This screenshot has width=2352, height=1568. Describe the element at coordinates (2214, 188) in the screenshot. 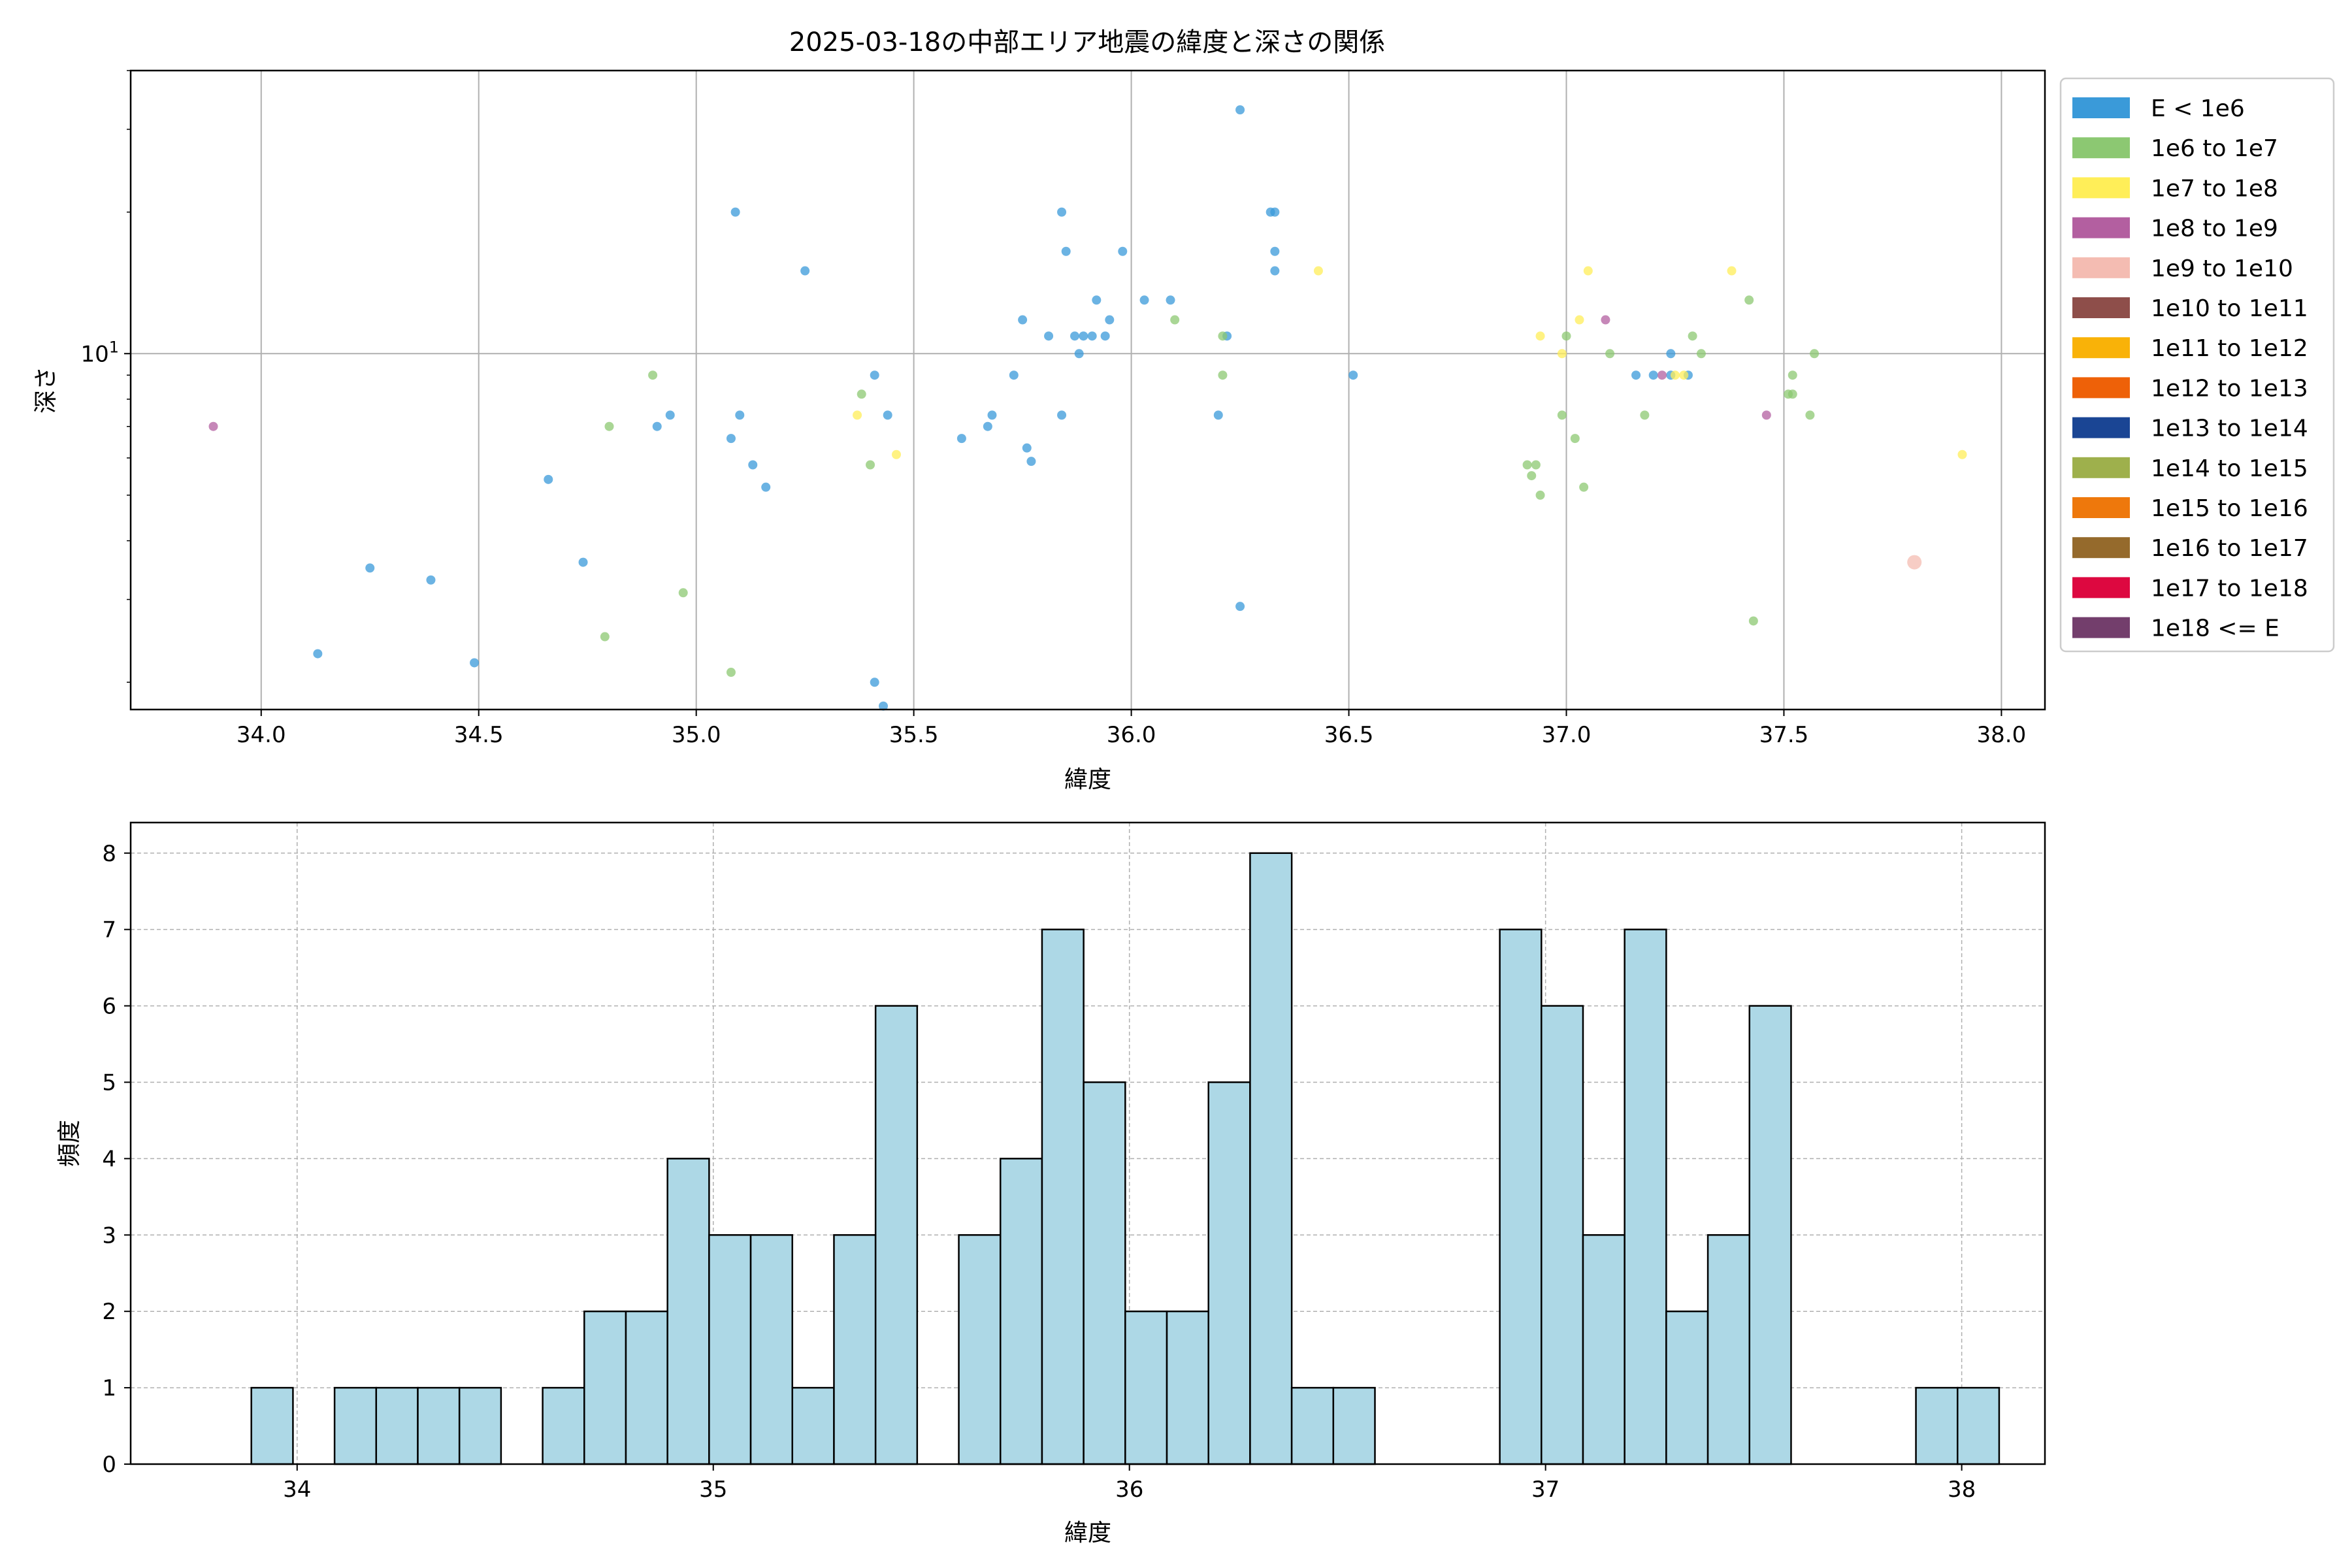

I see `legend-label: 1e7 to 1e8` at that location.